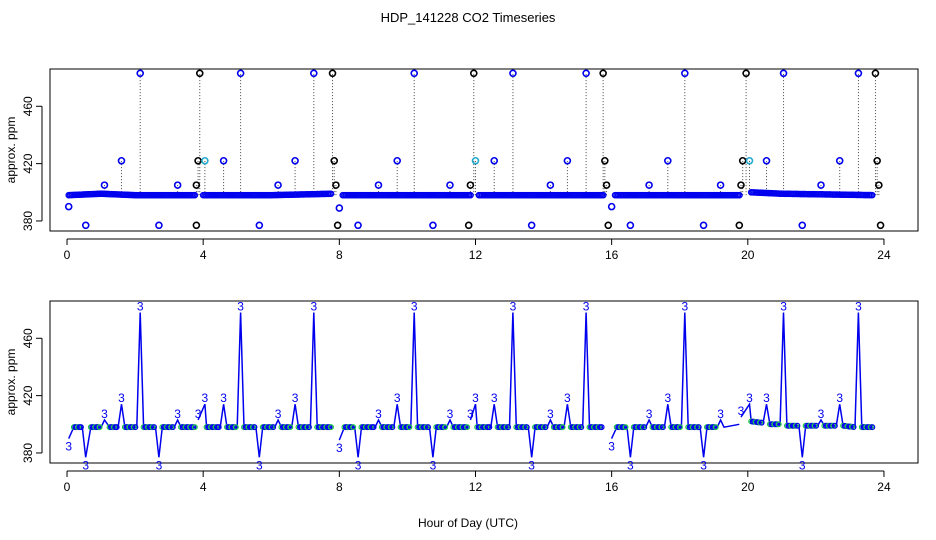 The width and height of the screenshot is (936, 540). What do you see at coordinates (476, 255) in the screenshot?
I see `x-tick-label: 12` at bounding box center [476, 255].